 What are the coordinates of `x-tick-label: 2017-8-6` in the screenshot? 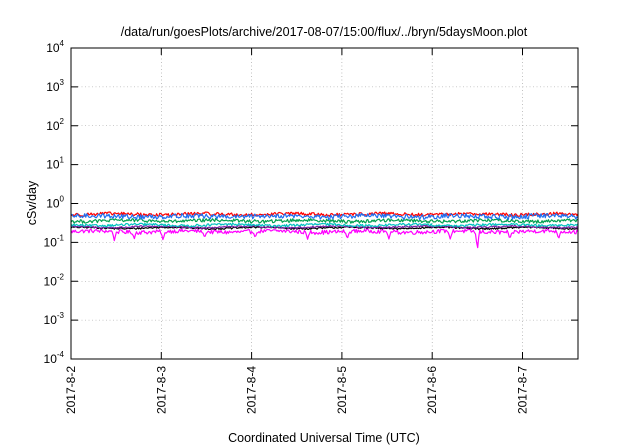 It's located at (432, 390).